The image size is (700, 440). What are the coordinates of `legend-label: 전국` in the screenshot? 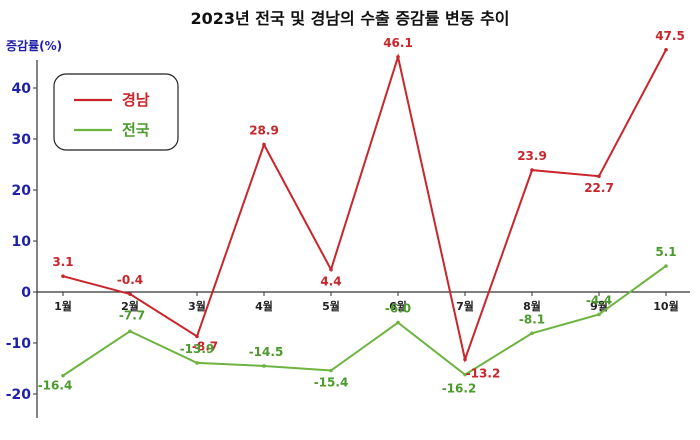 It's located at (136, 130).